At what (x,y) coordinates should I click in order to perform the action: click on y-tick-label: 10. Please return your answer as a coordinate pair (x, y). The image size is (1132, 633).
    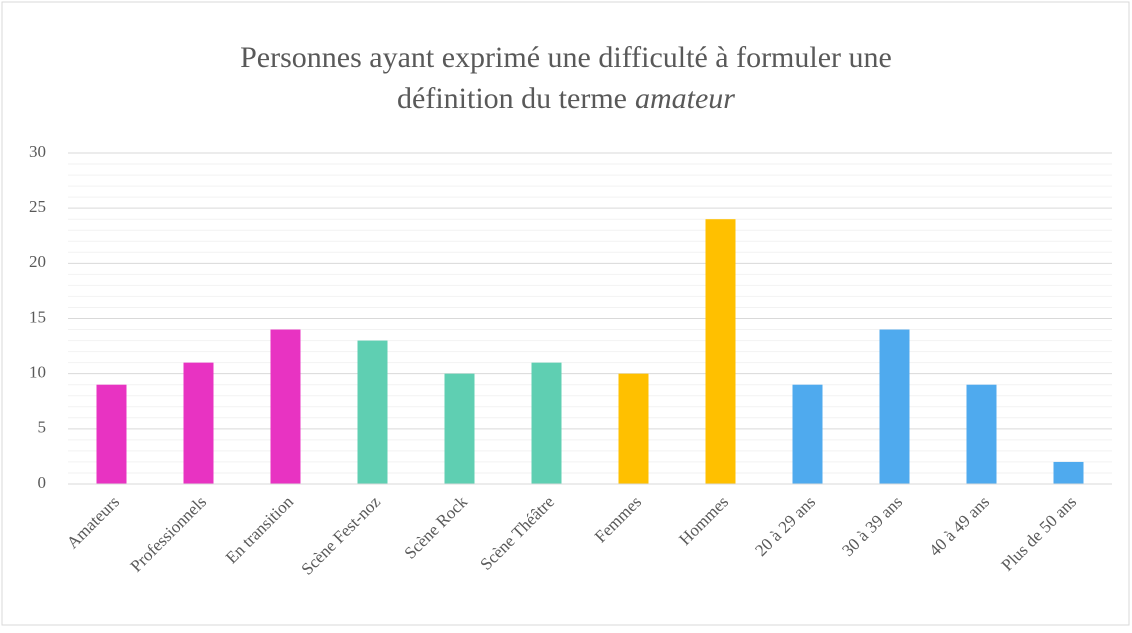
    Looking at the image, I should click on (37, 372).